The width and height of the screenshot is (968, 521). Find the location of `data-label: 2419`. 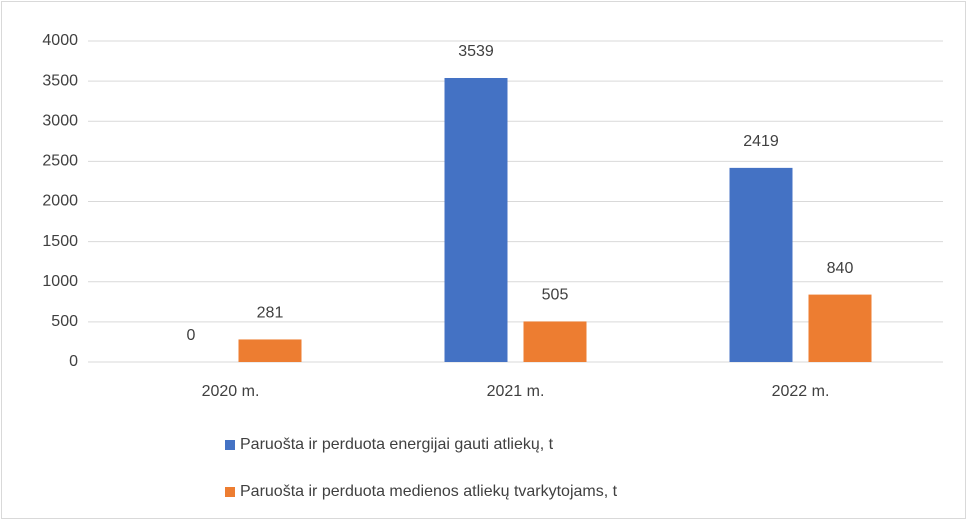

data-label: 2419 is located at coordinates (761, 141).